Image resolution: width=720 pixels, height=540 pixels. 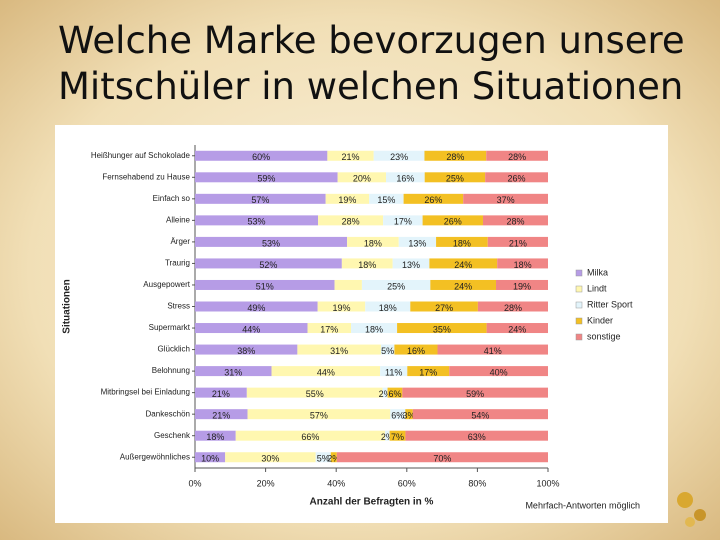 I want to click on x-axis-label: Anzahl der Befragten in %, so click(x=372, y=502).